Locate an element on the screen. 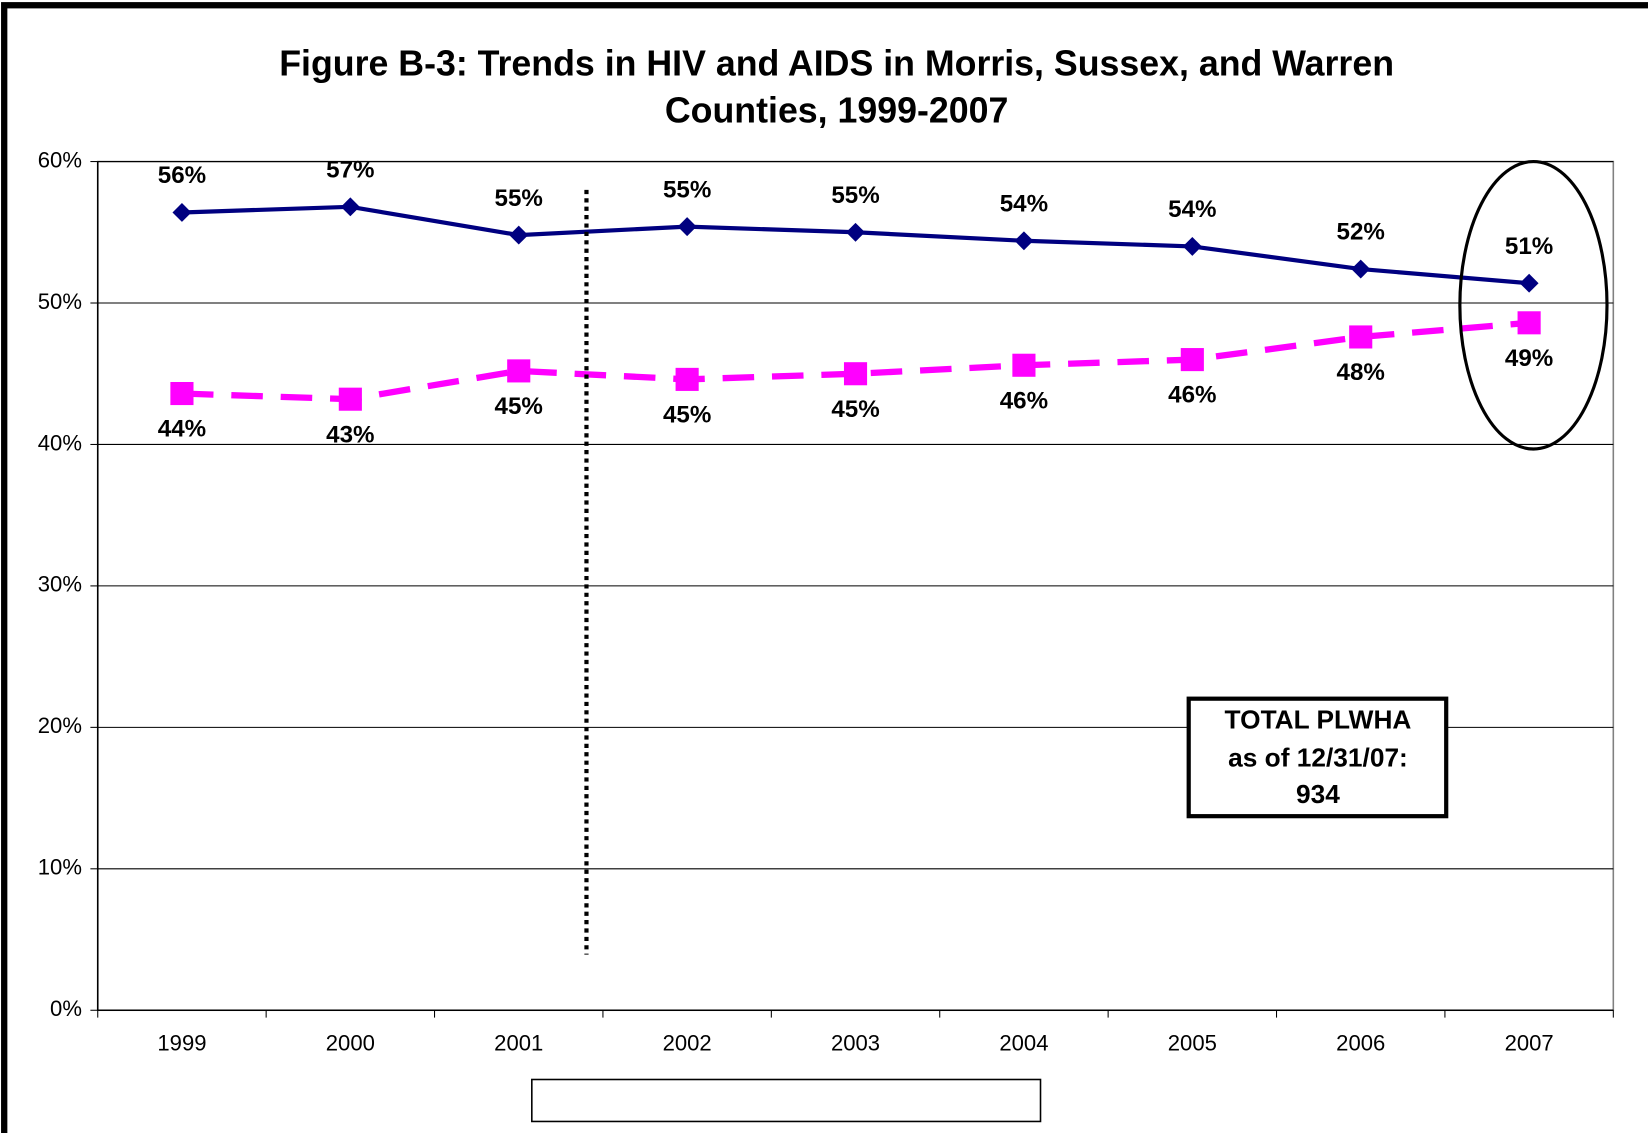  annotation: as of 12/31/07: is located at coordinates (1318, 757).